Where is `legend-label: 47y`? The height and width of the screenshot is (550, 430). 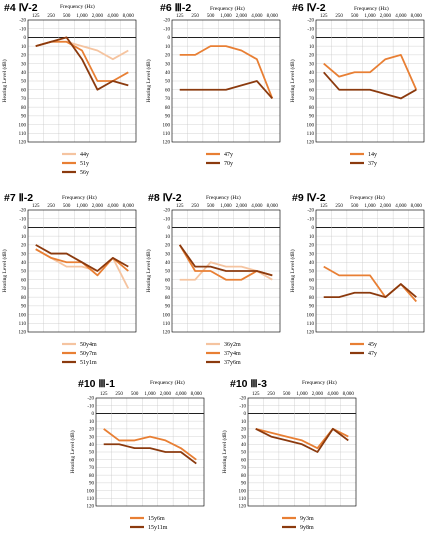
legend-label: 47y is located at coordinates (228, 155).